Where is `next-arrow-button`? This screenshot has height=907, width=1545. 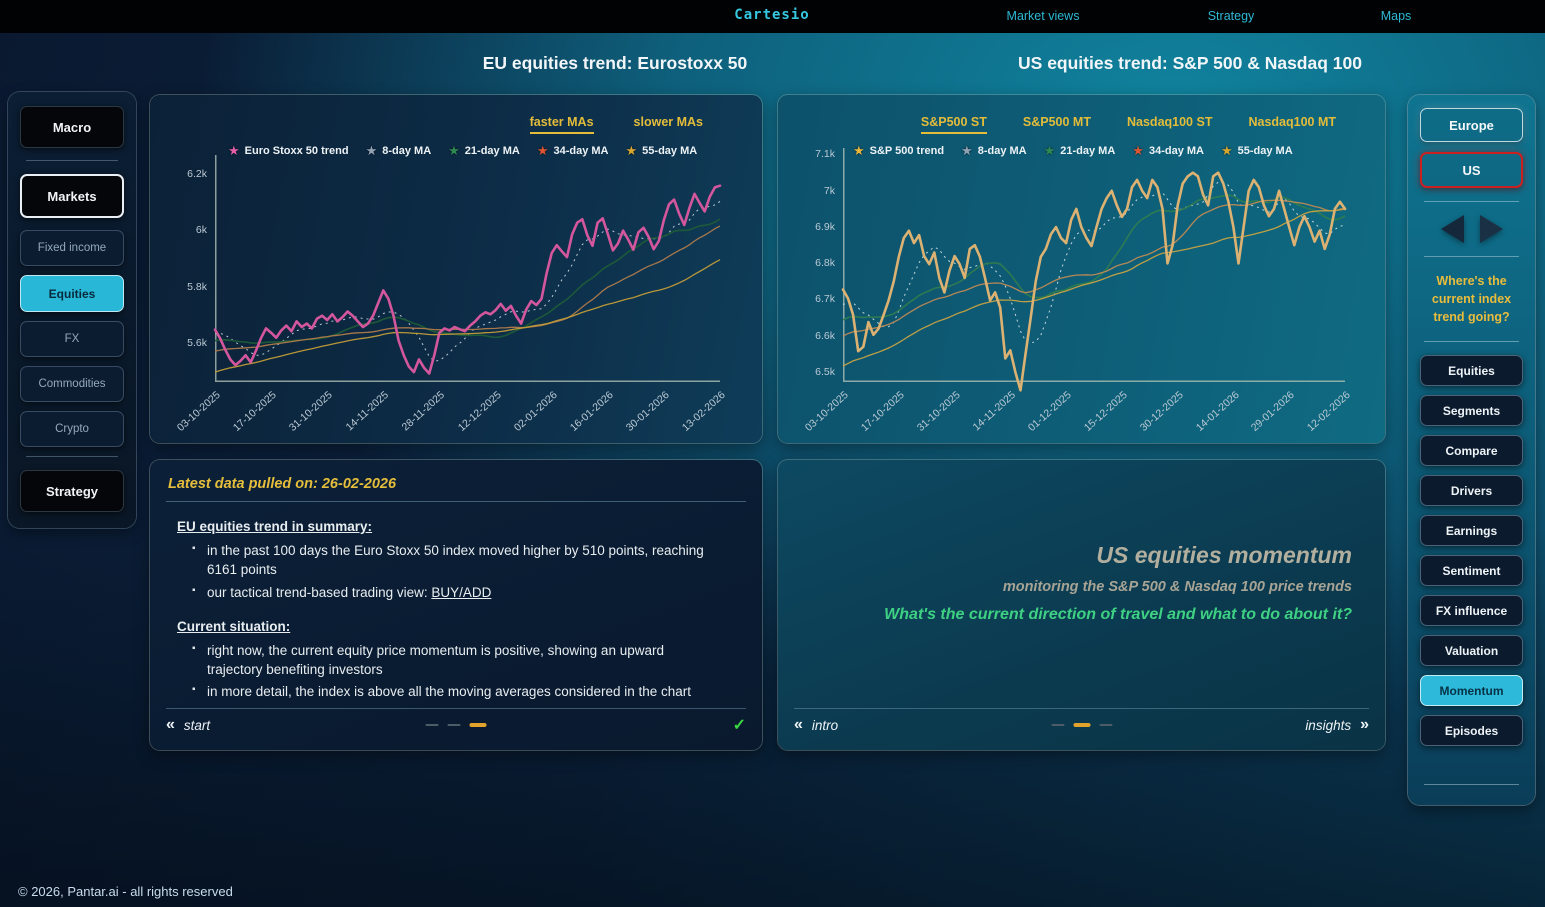 next-arrow-button is located at coordinates (1491, 229).